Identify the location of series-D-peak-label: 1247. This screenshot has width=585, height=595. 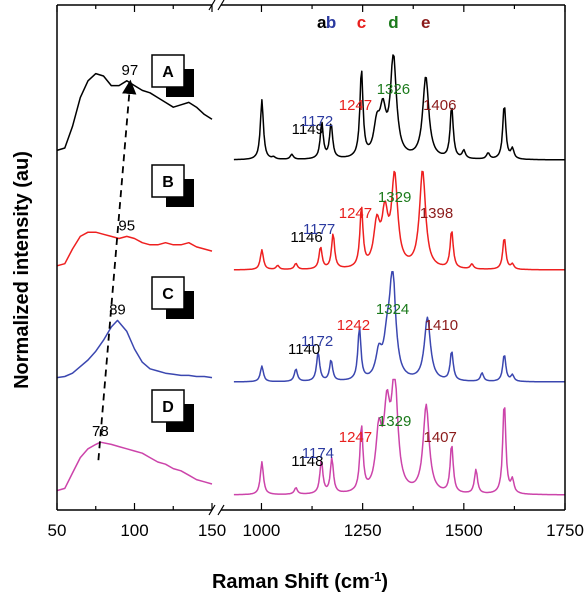
(355, 437).